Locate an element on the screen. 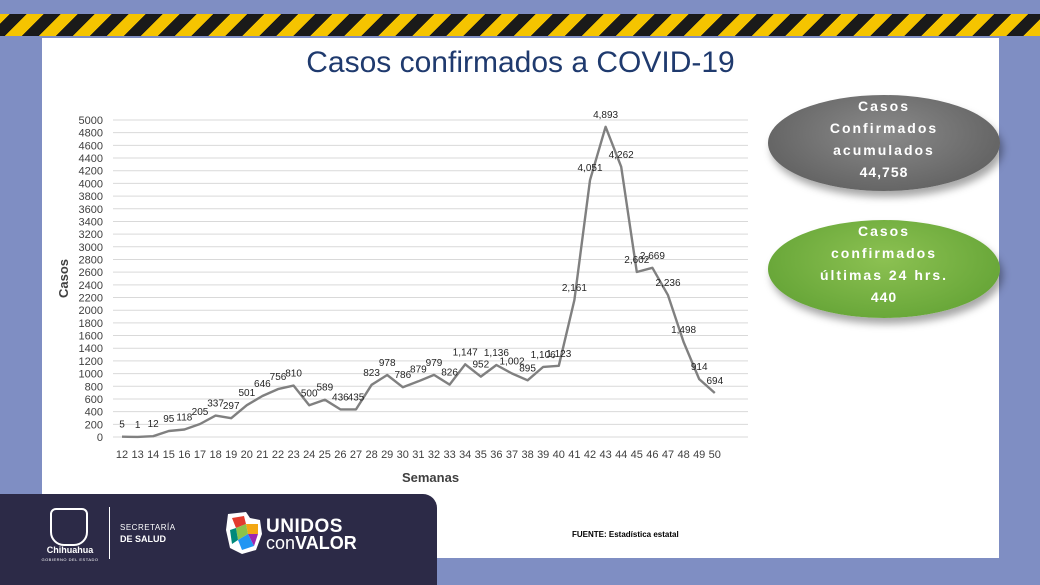  y-tick-label: 3000 is located at coordinates (91, 248).